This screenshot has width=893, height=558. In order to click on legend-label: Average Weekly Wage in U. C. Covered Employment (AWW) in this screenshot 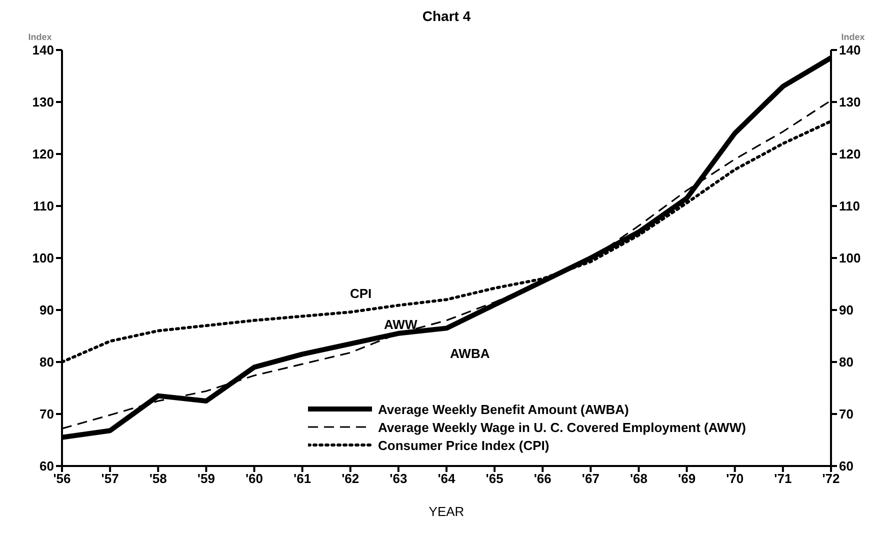, I will do `click(562, 427)`.